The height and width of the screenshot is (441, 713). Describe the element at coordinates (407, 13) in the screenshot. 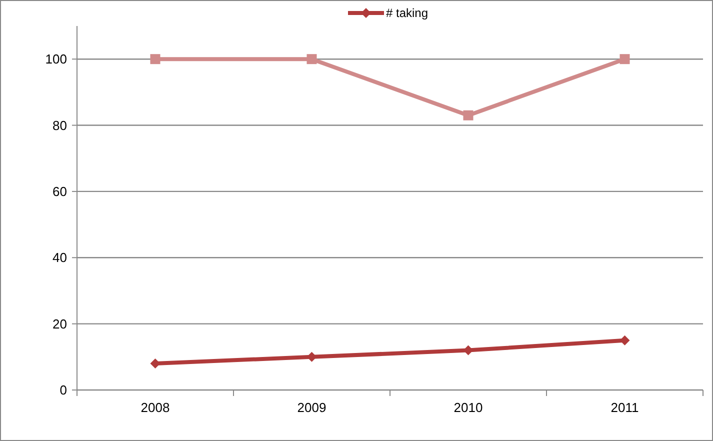

I see `legend-label: # taking` at that location.